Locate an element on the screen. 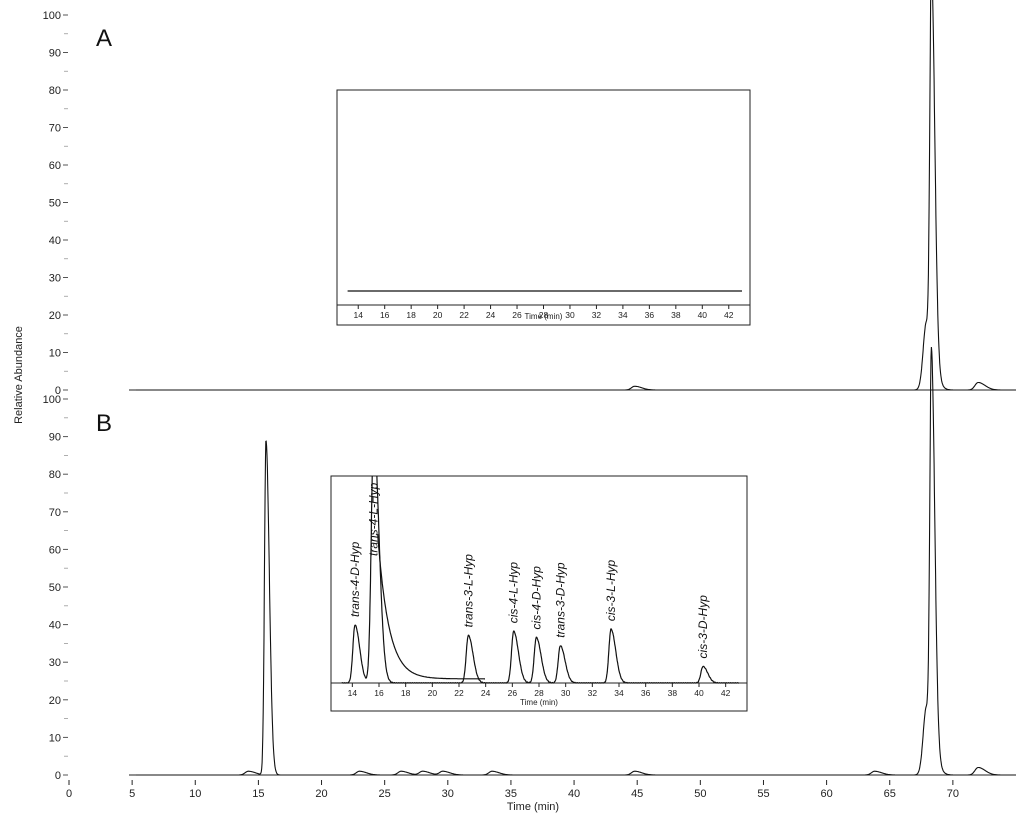  inset-x-tick-label-a: 16 is located at coordinates (385, 315).